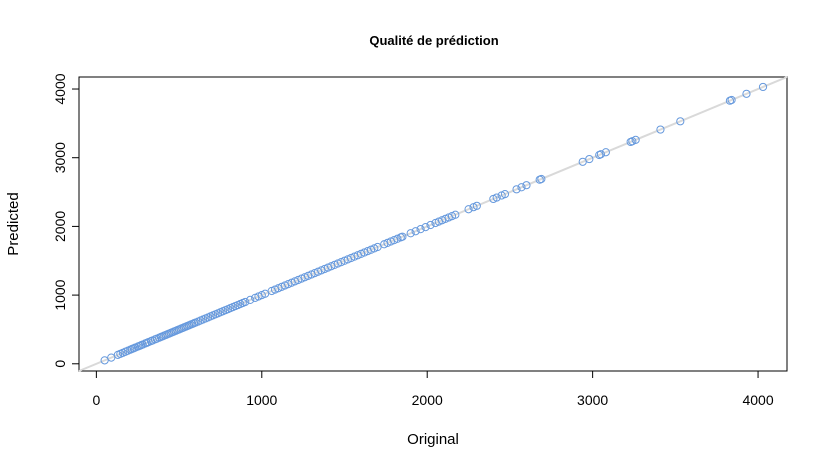  Describe the element at coordinates (592, 400) in the screenshot. I see `x-tick-label: 3000` at that location.